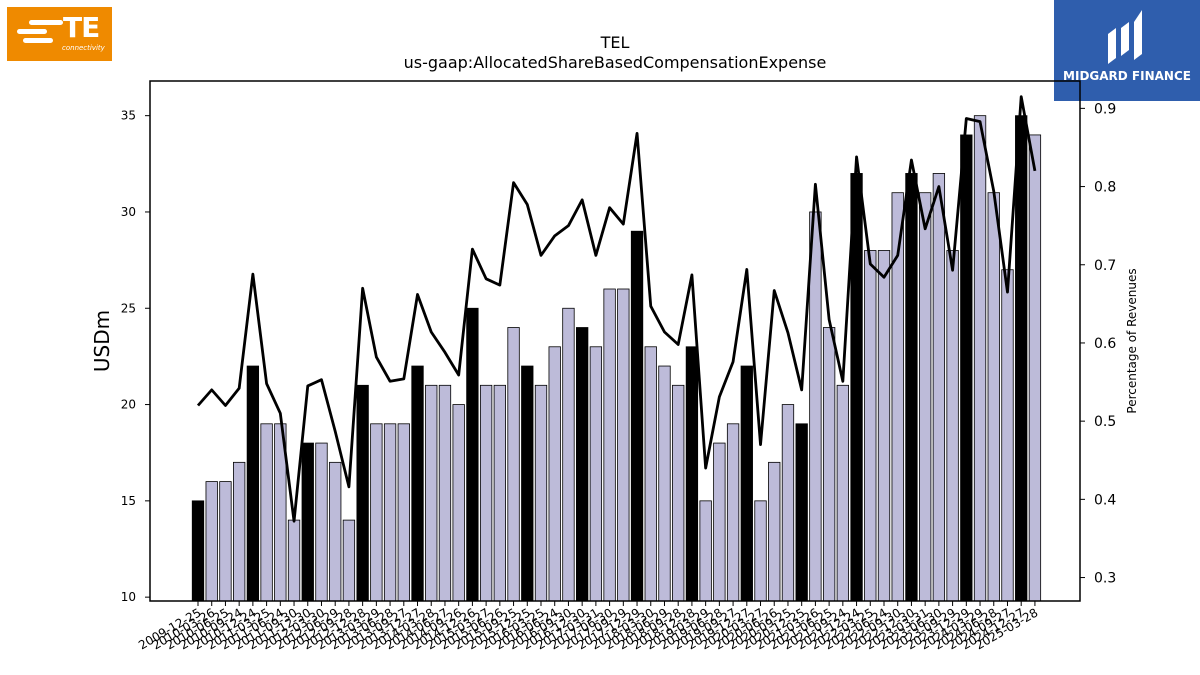 This screenshot has width=1200, height=675. I want to click on y2-axis-ticks: 0.3 0.4 0.5 0.6 0.7 0.8 0.9, so click(1098, 344).